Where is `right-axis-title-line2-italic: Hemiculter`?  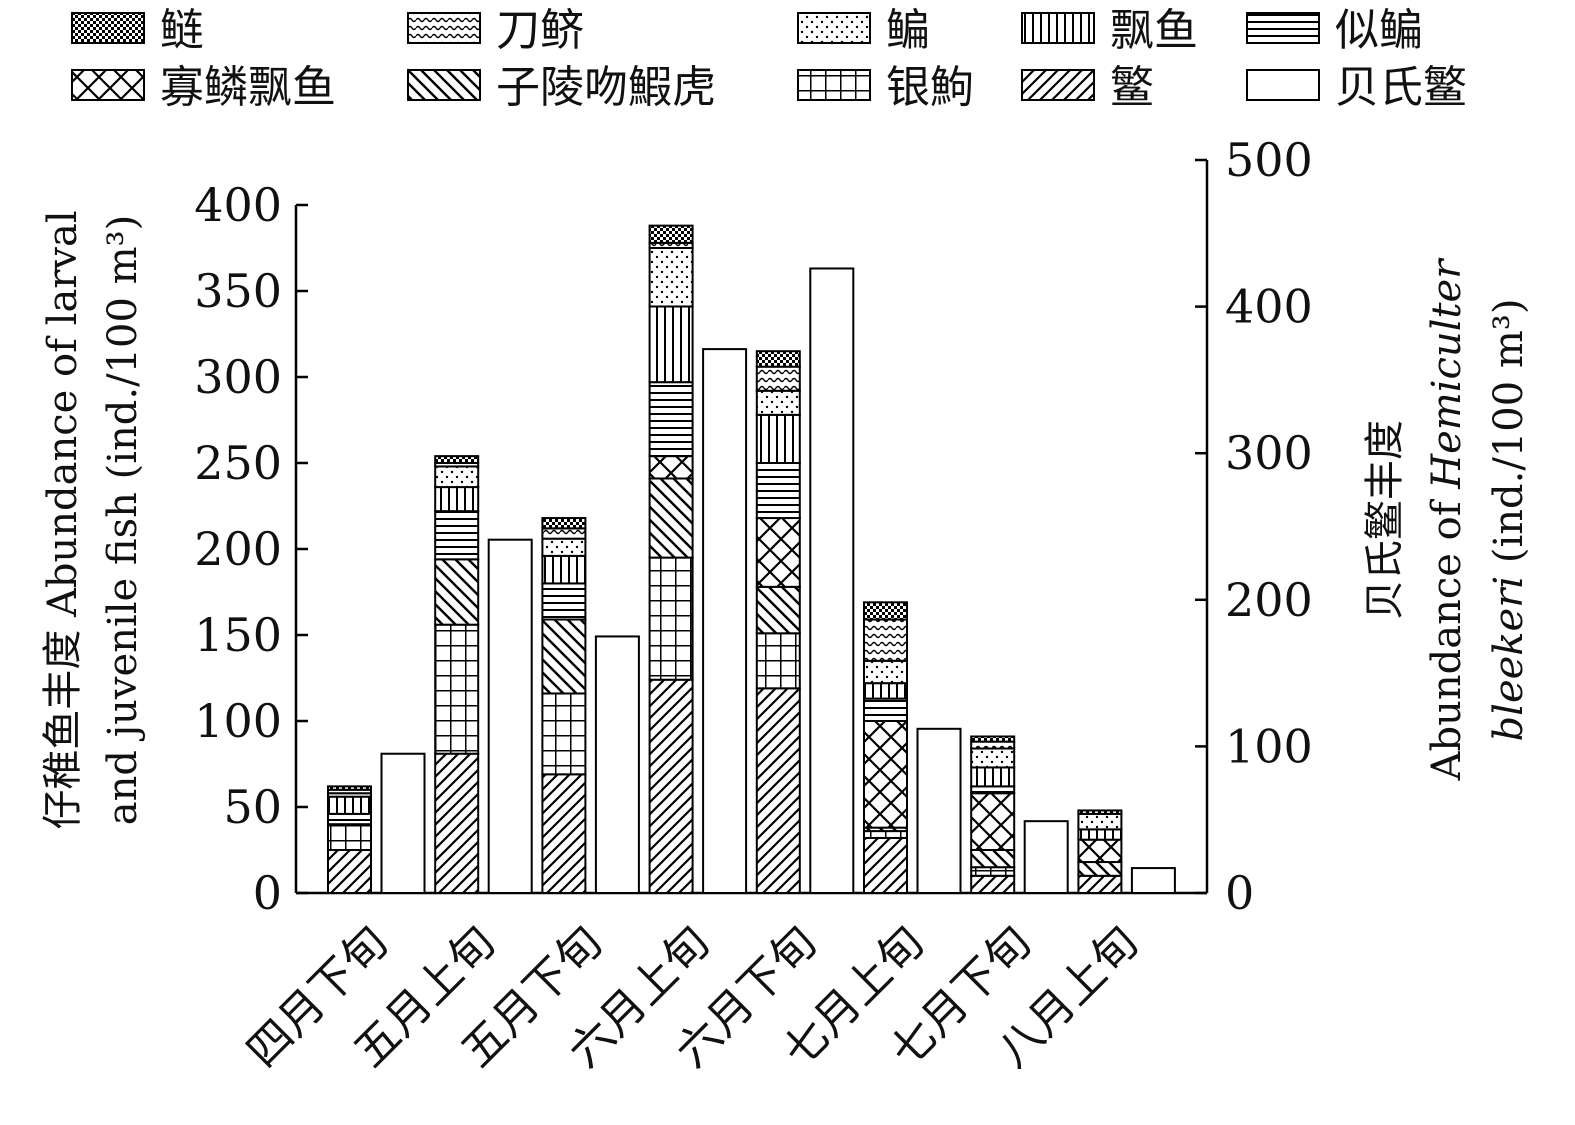 right-axis-title-line2-italic: Hemiculter is located at coordinates (1447, 373).